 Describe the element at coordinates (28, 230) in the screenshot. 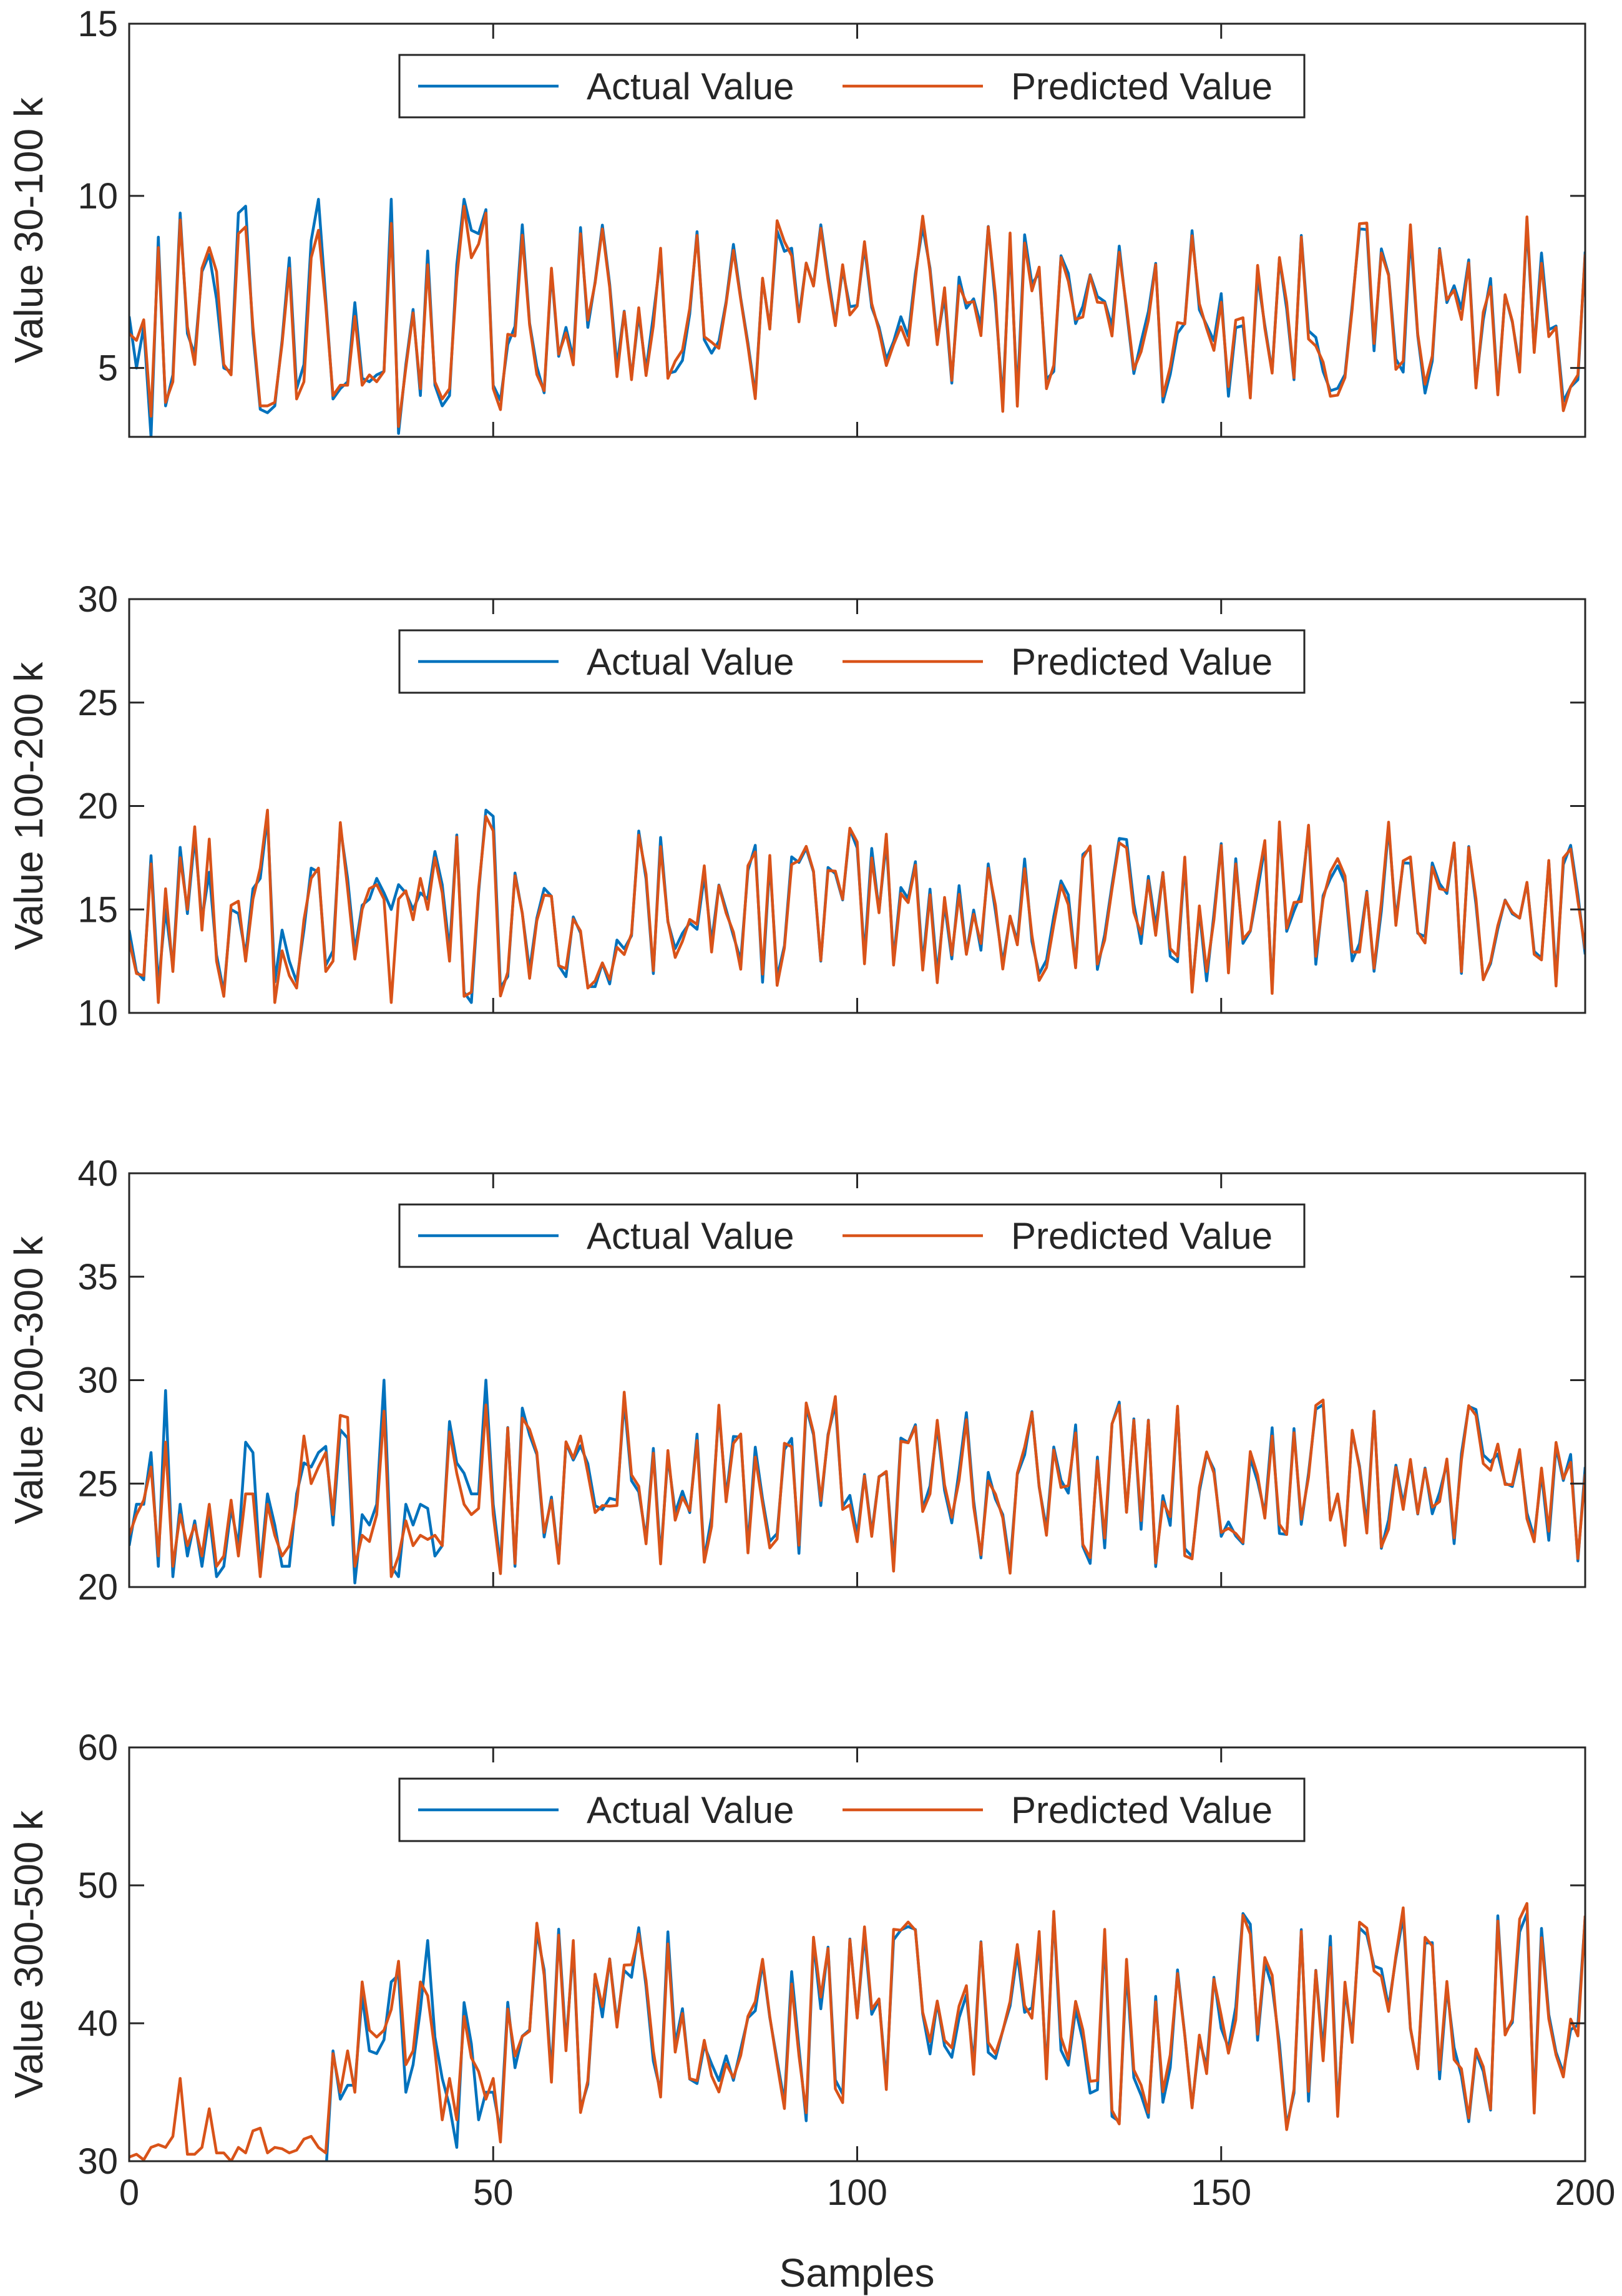

I see `y-axis-label: Value 30-100 k` at that location.